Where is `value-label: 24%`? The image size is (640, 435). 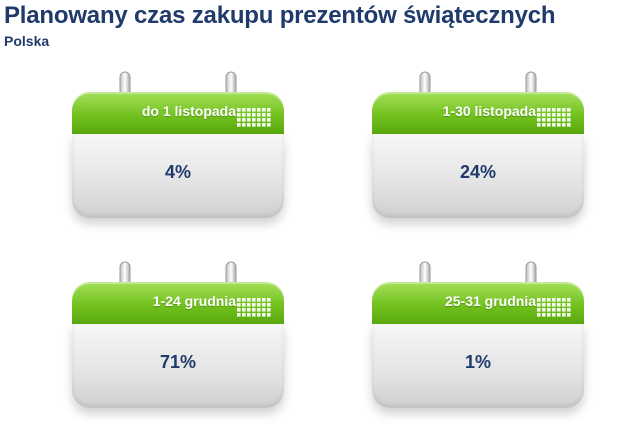
value-label: 24% is located at coordinates (478, 172).